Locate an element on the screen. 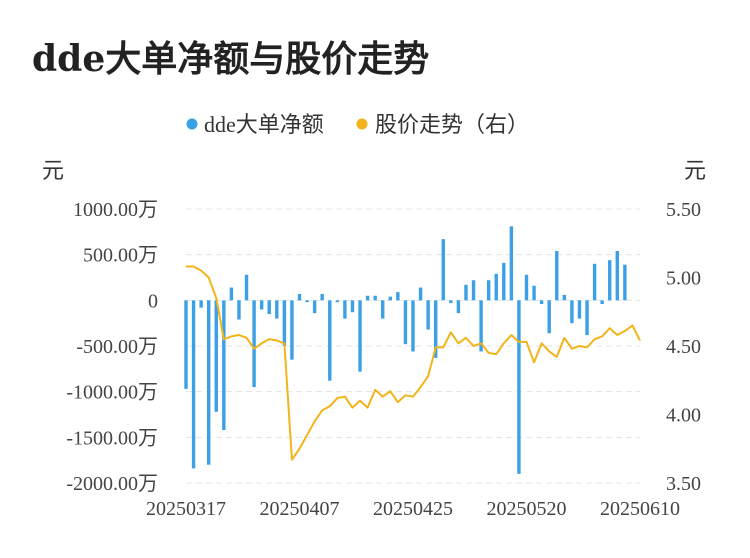 This screenshot has height=558, width=750. left-tick-label: -1000.00万 is located at coordinates (112, 393).